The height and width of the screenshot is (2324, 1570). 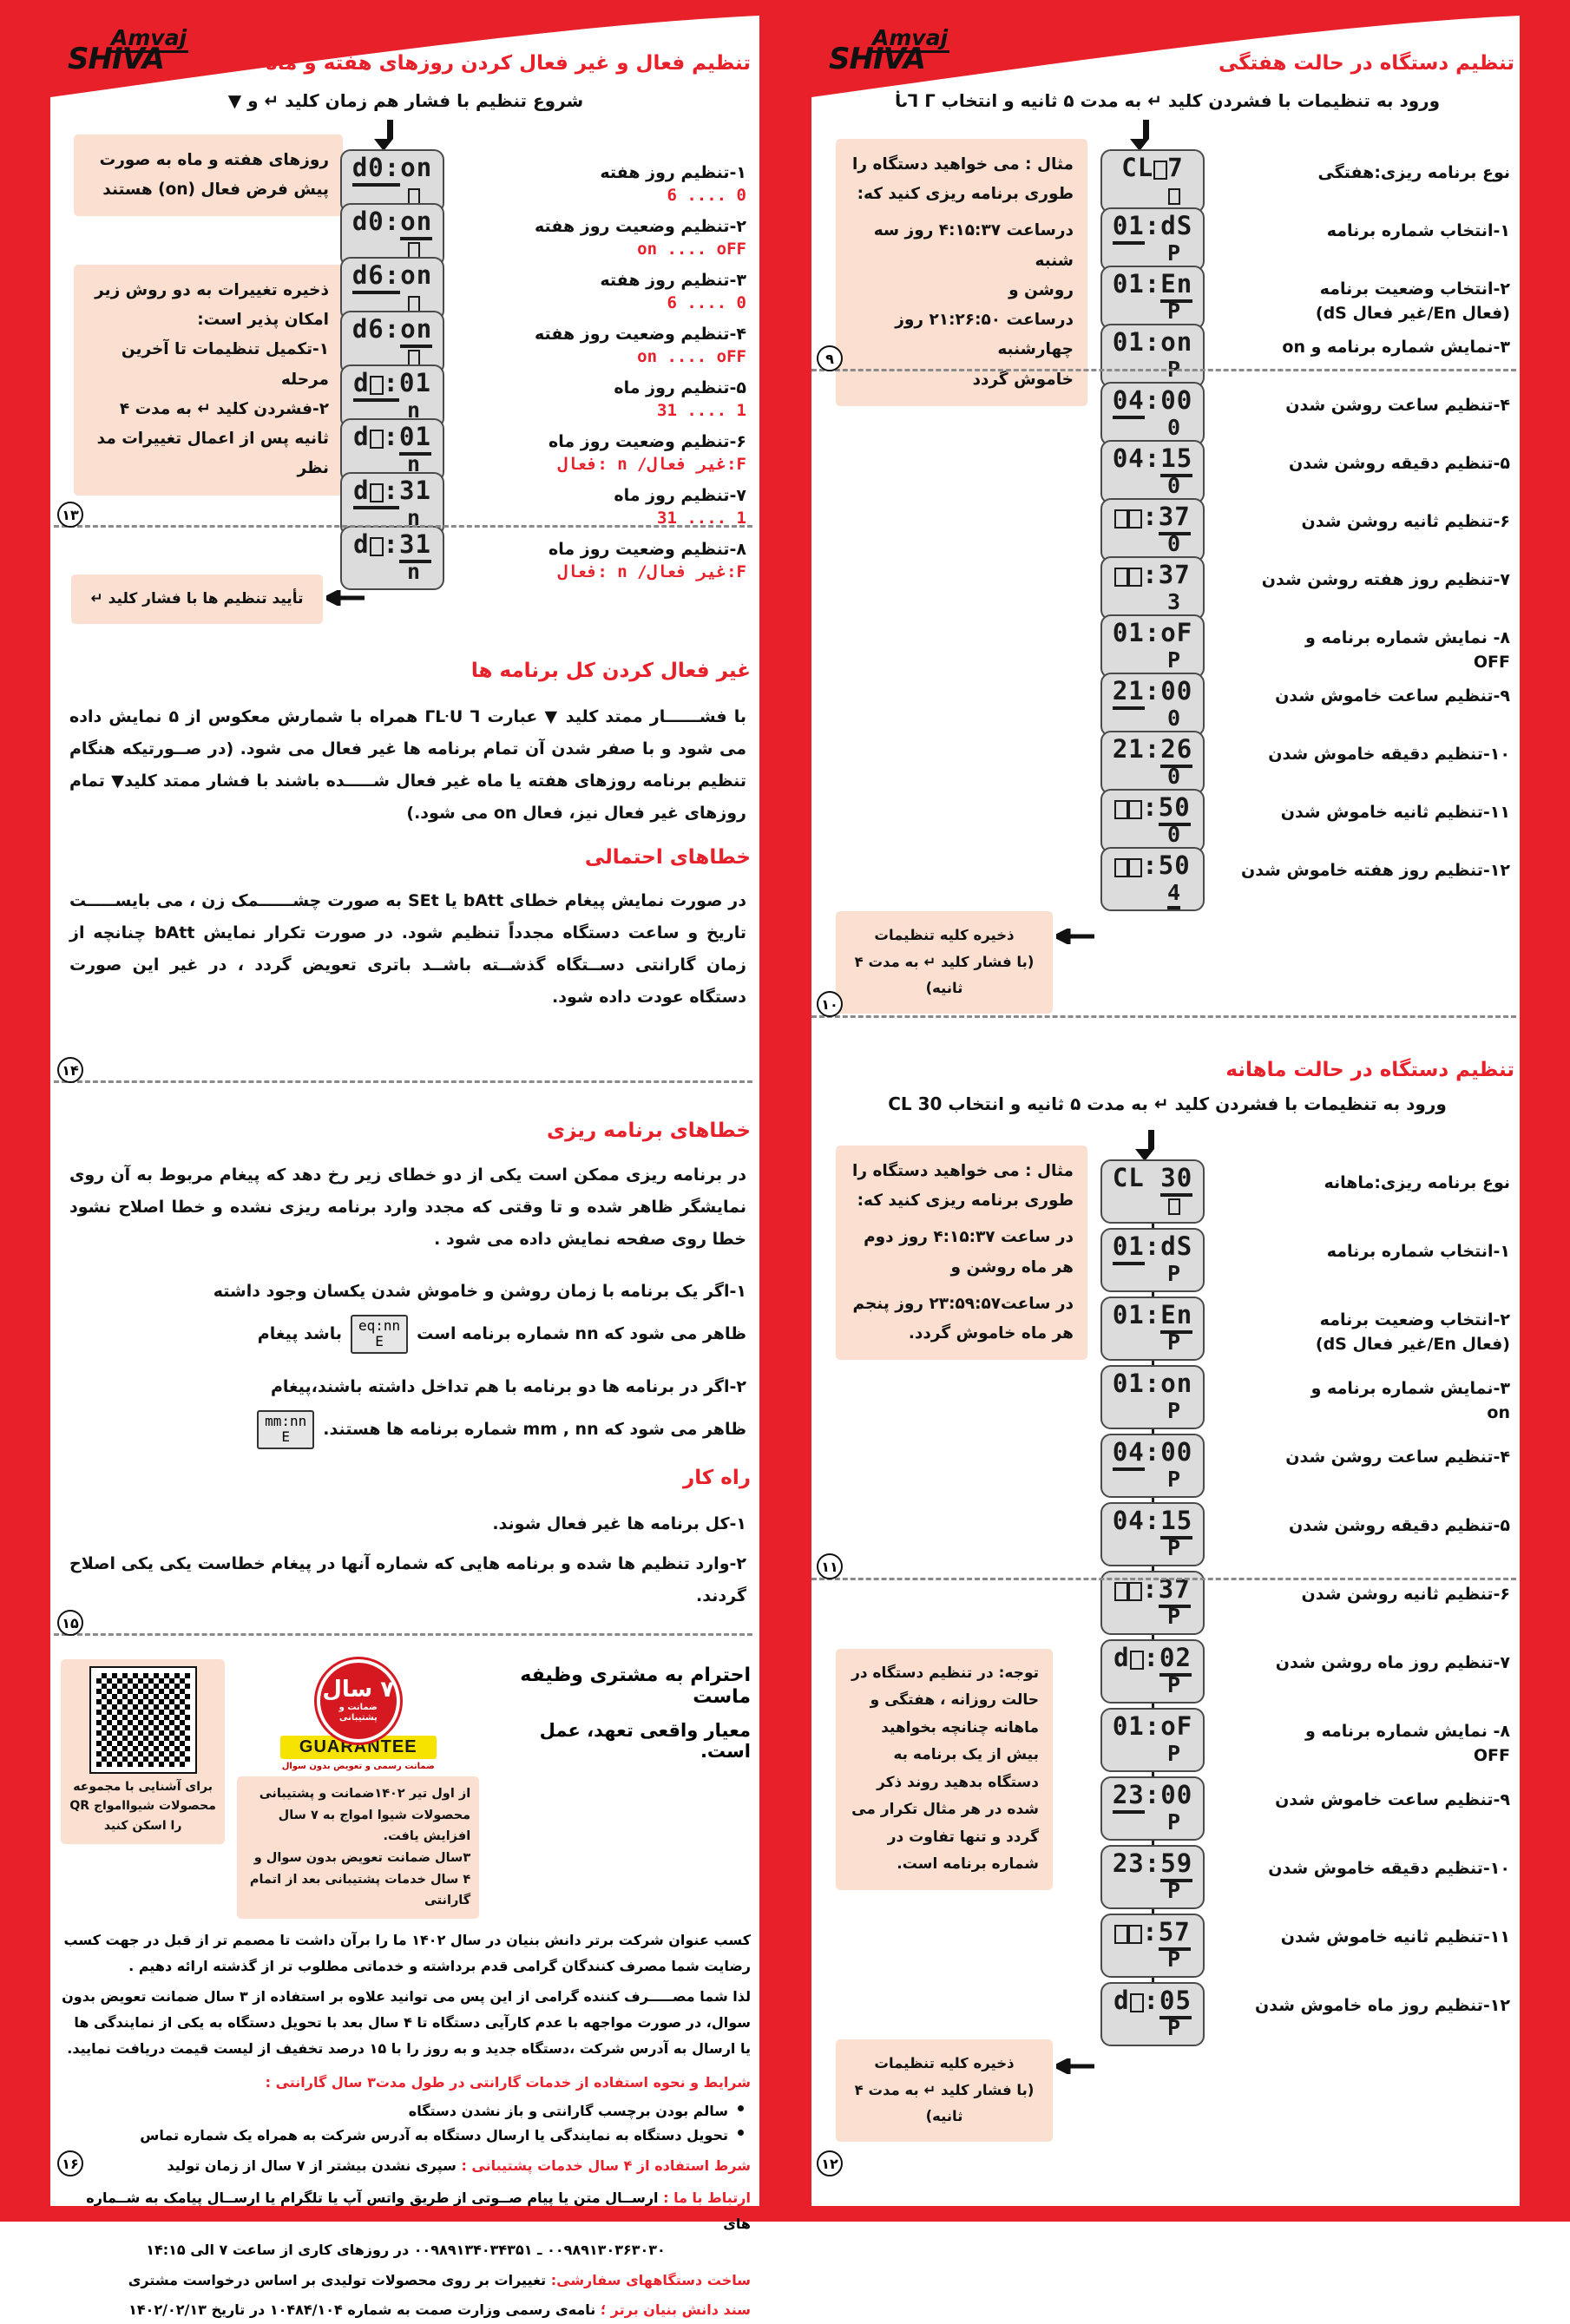 What do you see at coordinates (1153, 530) in the screenshot?
I see `lcd-display: :37 0` at bounding box center [1153, 530].